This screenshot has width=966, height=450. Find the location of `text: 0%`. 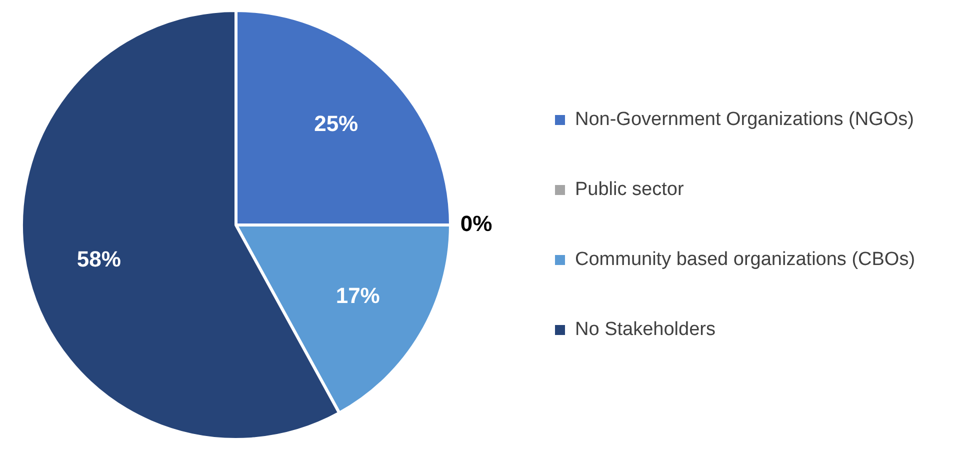

text: 0% is located at coordinates (476, 223).